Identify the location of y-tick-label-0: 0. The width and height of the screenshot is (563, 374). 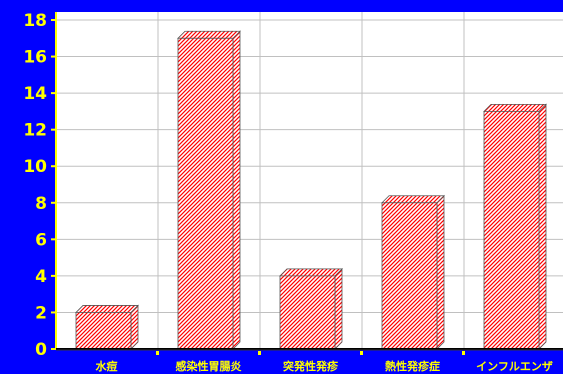
(41, 350).